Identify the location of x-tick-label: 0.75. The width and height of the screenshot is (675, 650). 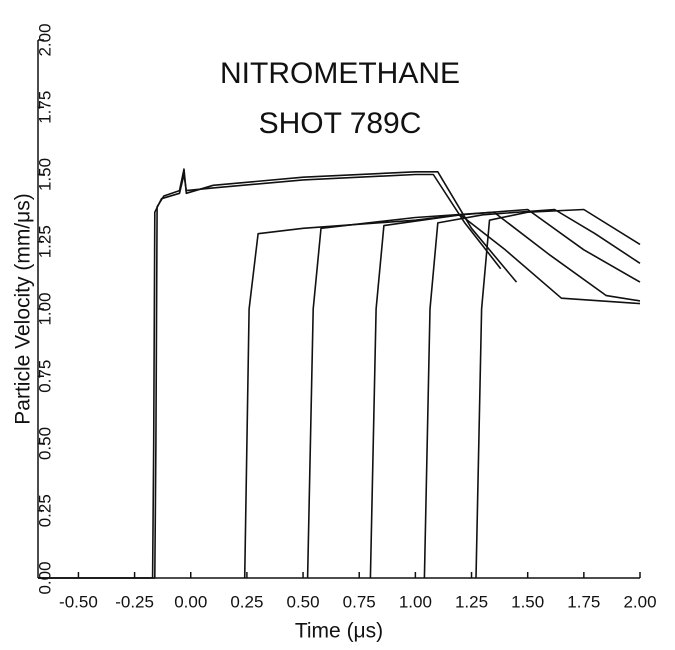
(359, 601).